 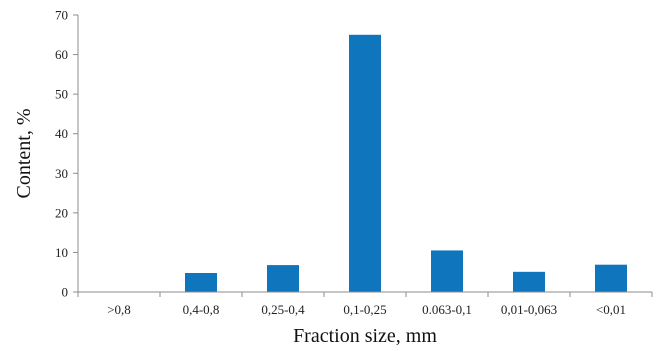 What do you see at coordinates (364, 309) in the screenshot?
I see `x-tick-label: 0,1-0,25` at bounding box center [364, 309].